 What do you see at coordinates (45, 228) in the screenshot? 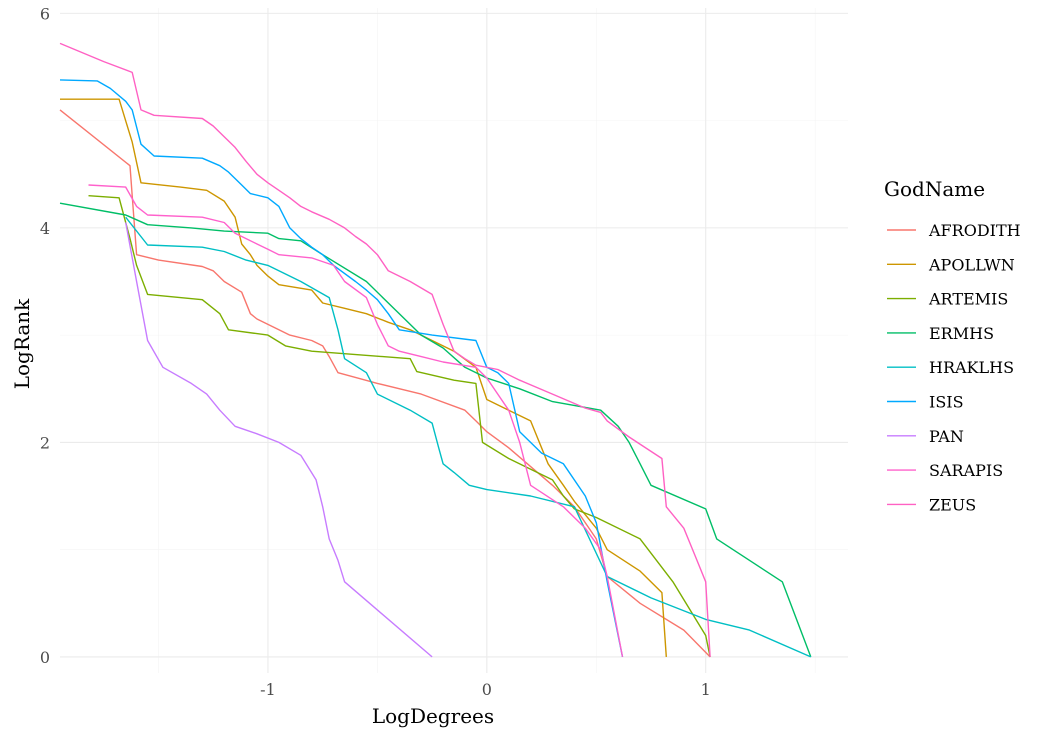
I see `y-tick-label: 4` at bounding box center [45, 228].